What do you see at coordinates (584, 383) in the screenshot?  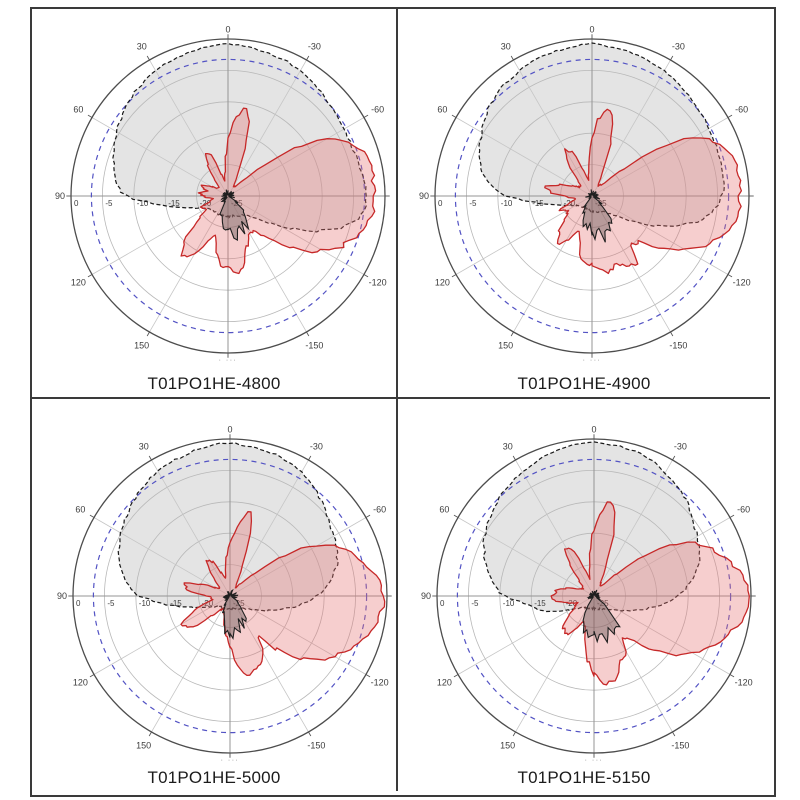 I see `chart-title-4900: T01PO1HE-4900` at bounding box center [584, 383].